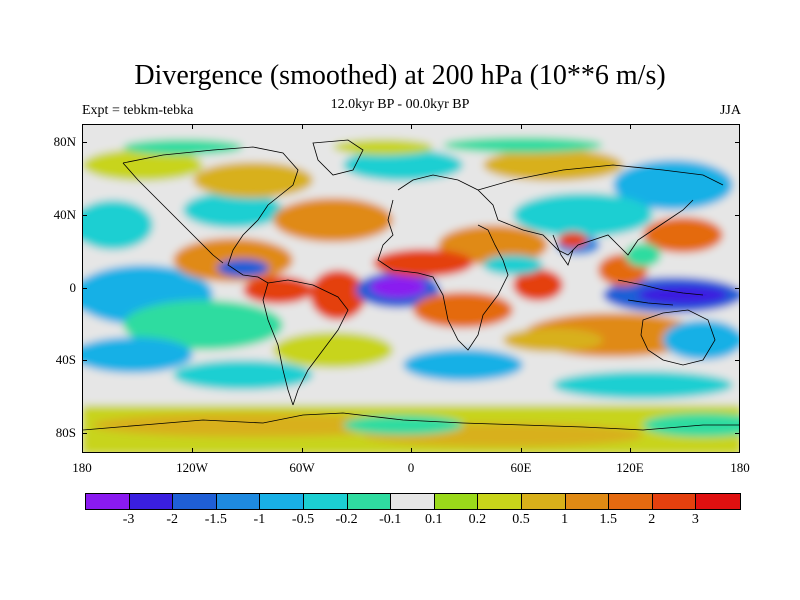  I want to click on colorbar-label: -1.5, so click(215, 519).